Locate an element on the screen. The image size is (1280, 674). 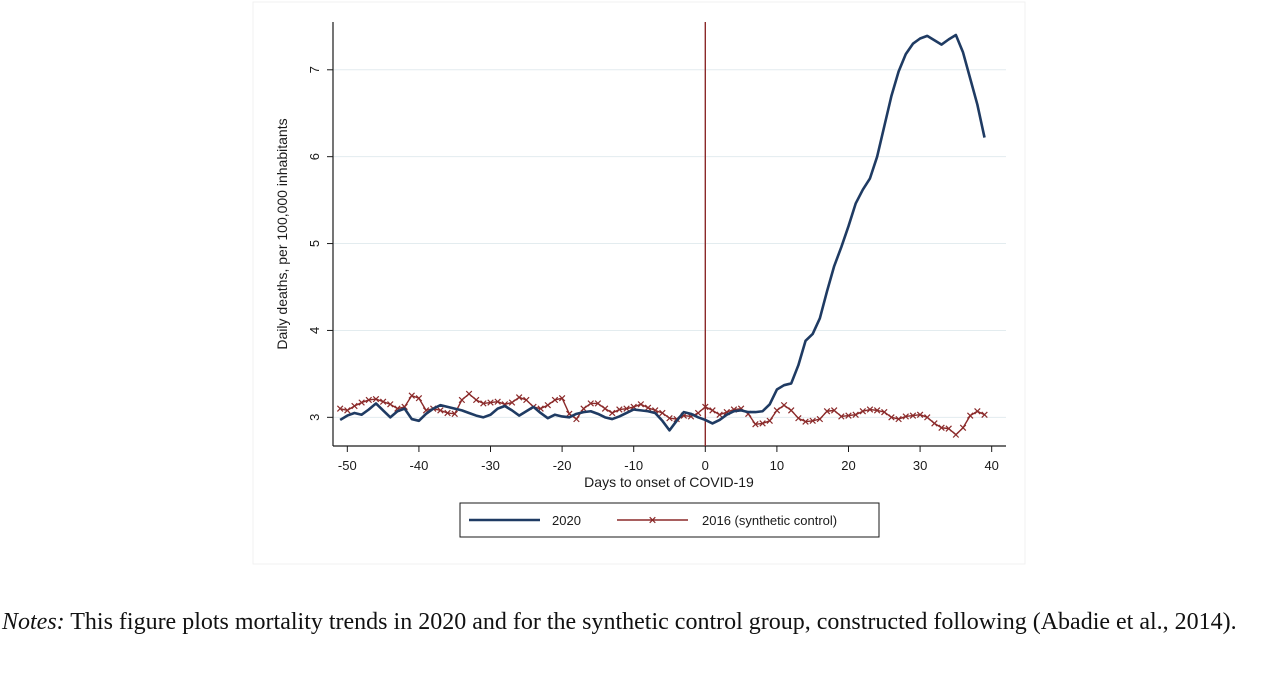
legend-x-marker is located at coordinates (652, 520).